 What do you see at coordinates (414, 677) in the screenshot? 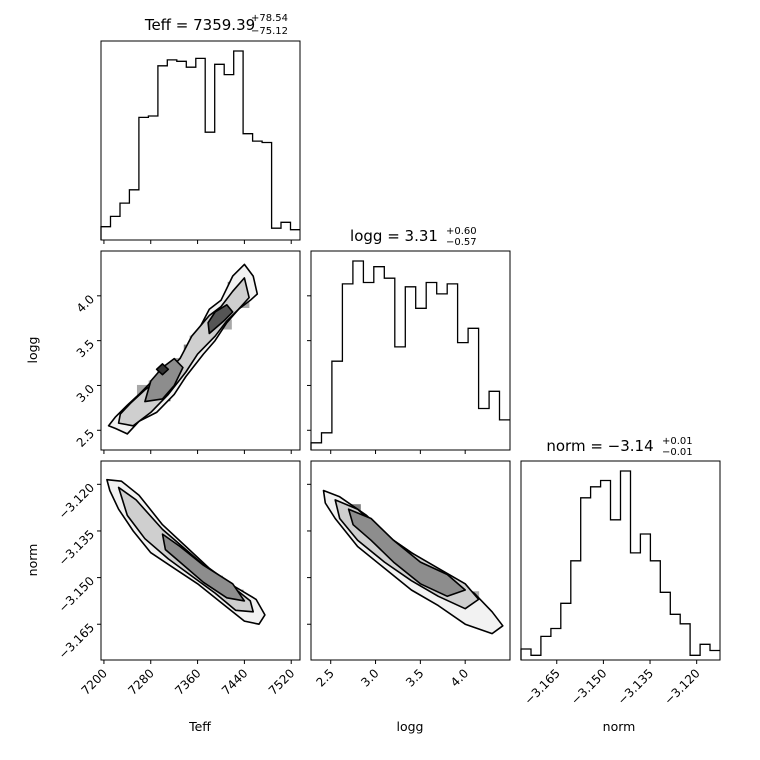
I see `xtick-label-logg: 3.5` at bounding box center [414, 677].